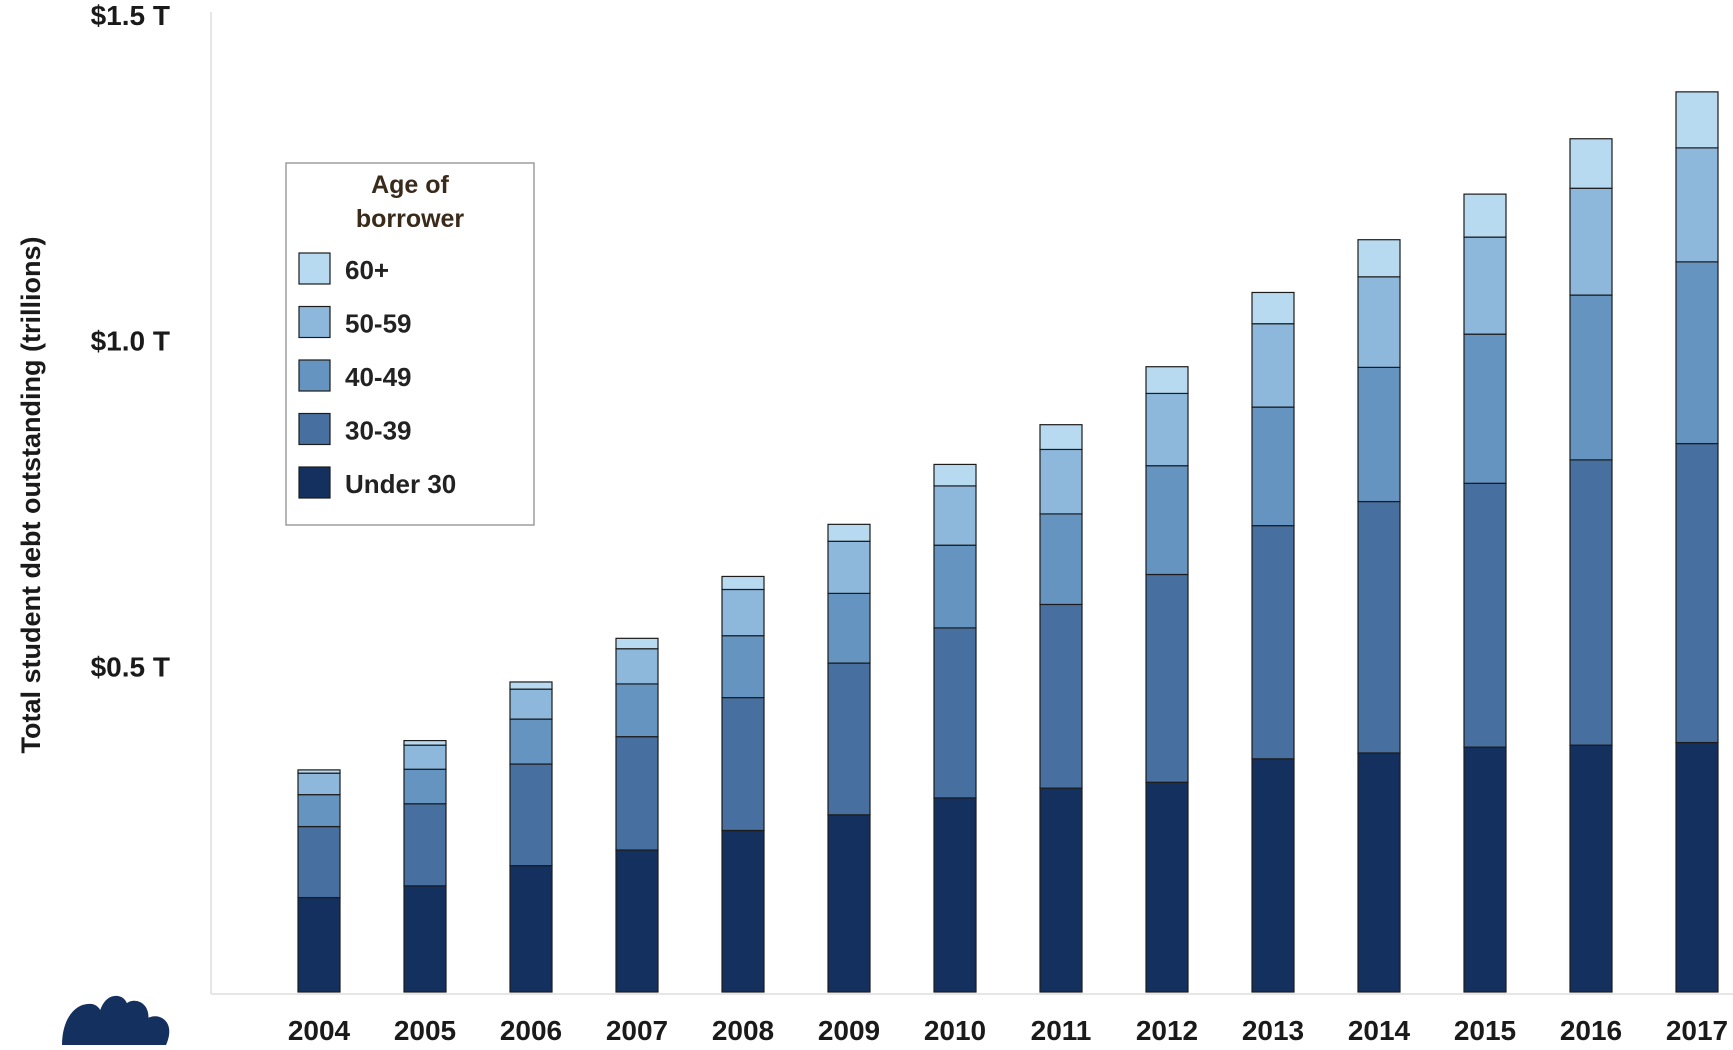  I want to click on legend-item: 50-59, so click(355, 322).